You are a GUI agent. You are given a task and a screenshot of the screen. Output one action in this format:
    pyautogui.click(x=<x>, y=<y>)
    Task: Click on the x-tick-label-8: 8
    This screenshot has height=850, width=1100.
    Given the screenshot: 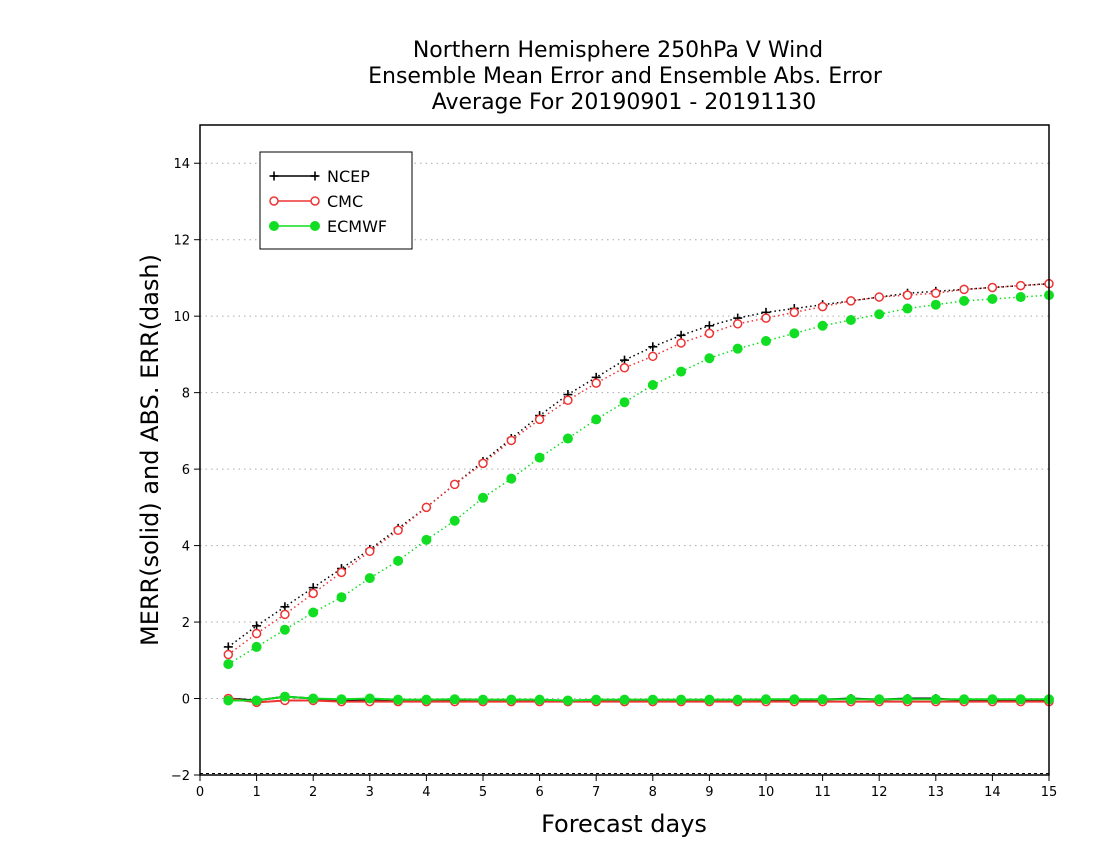 What is the action you would take?
    pyautogui.click(x=653, y=792)
    